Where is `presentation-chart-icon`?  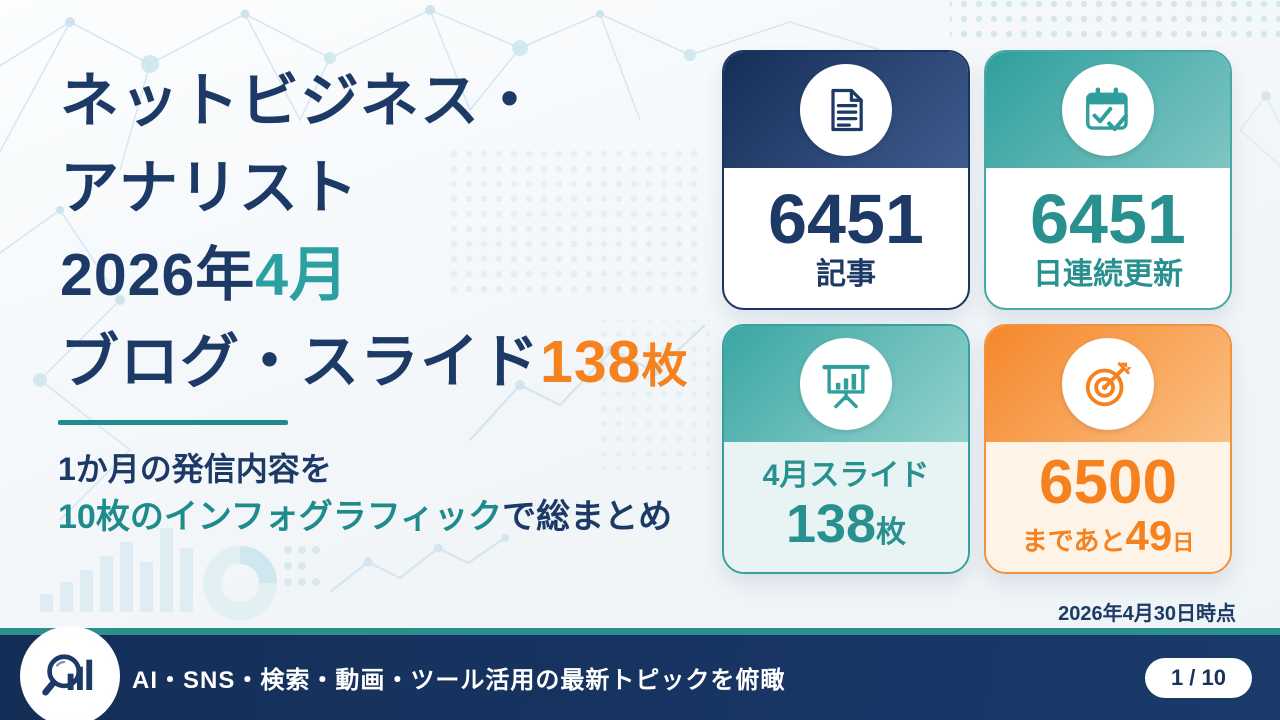
presentation-chart-icon is located at coordinates (846, 386).